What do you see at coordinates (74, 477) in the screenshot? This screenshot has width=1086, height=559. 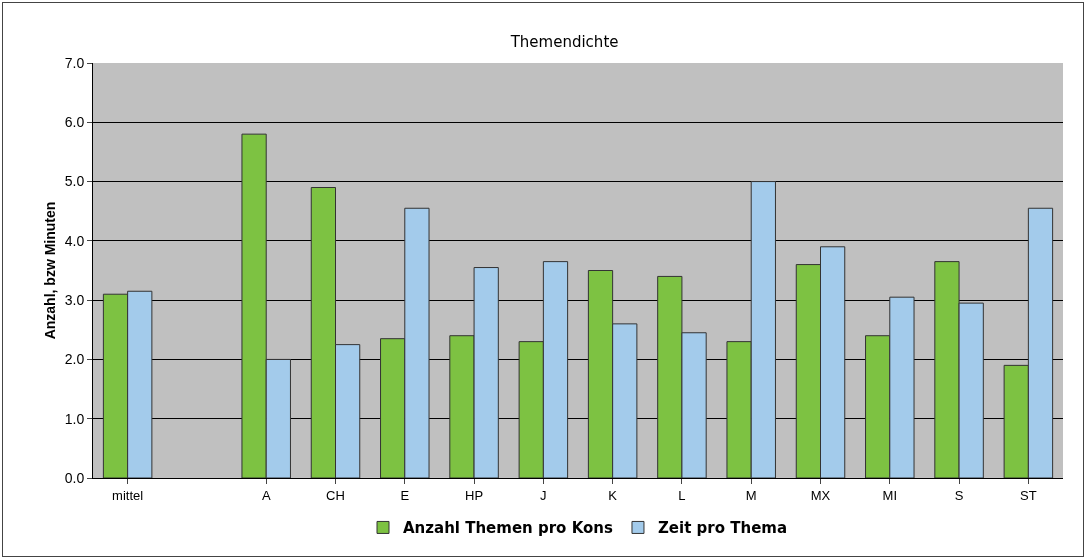 I see `y-tick-label: 0.0` at bounding box center [74, 477].